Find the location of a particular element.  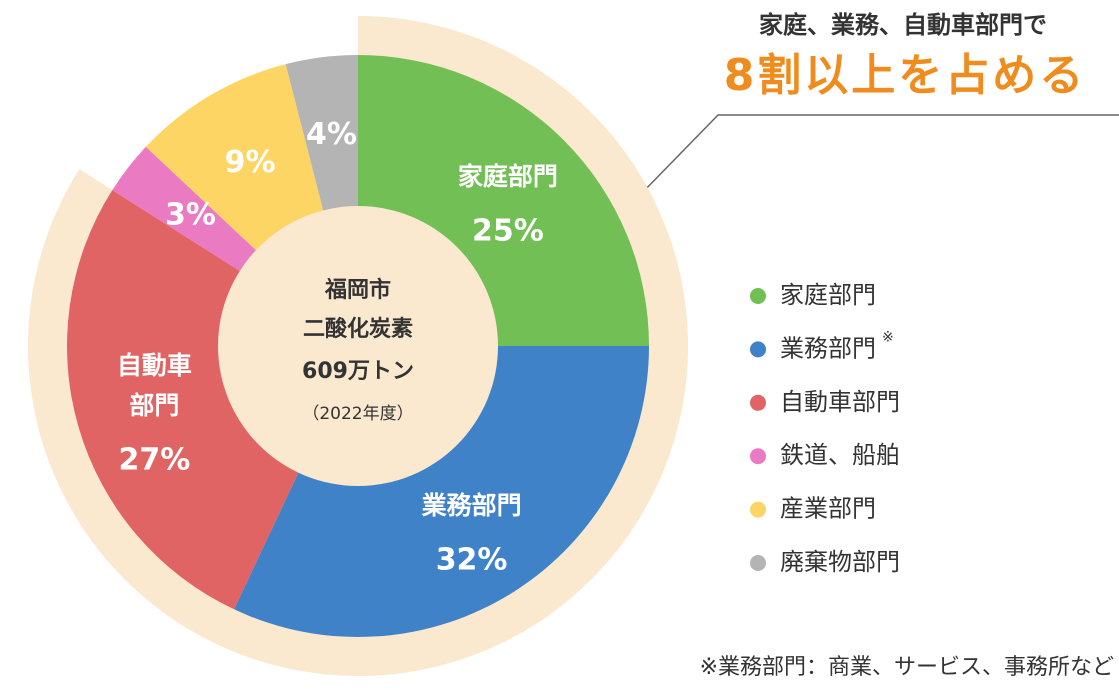

center-text: 609万トン is located at coordinates (358, 371).